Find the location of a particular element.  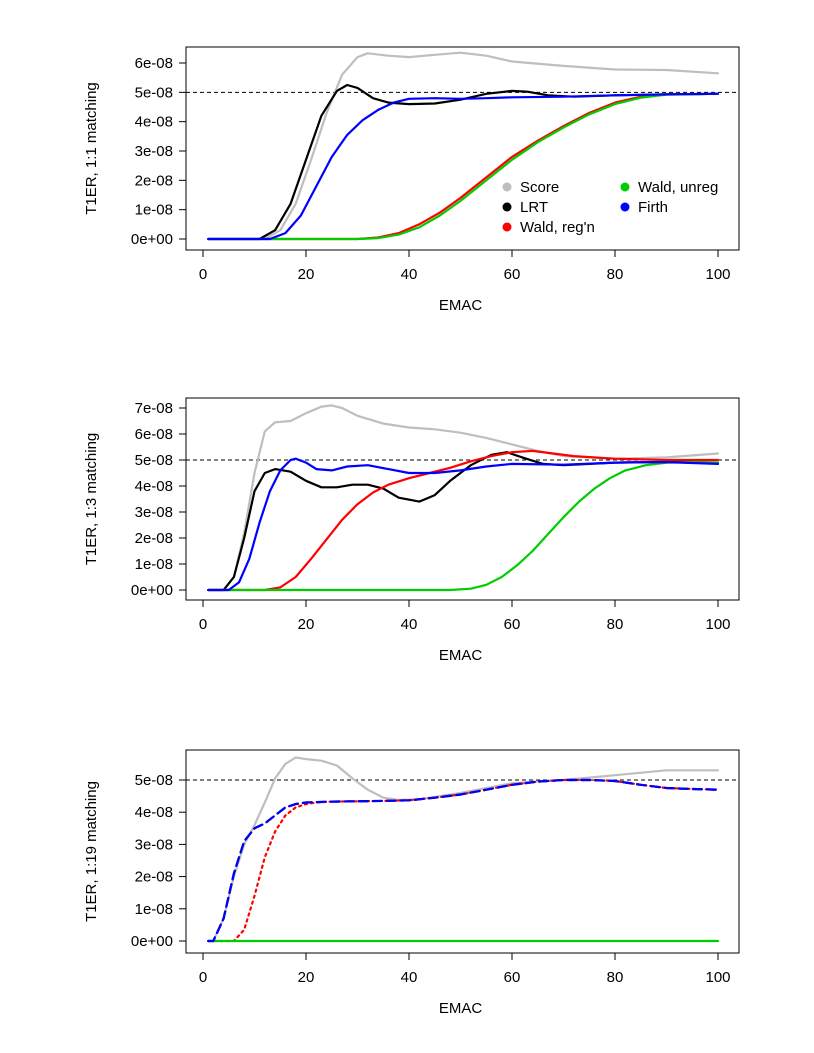

legend-label: Wald, reg'n is located at coordinates (557, 227).